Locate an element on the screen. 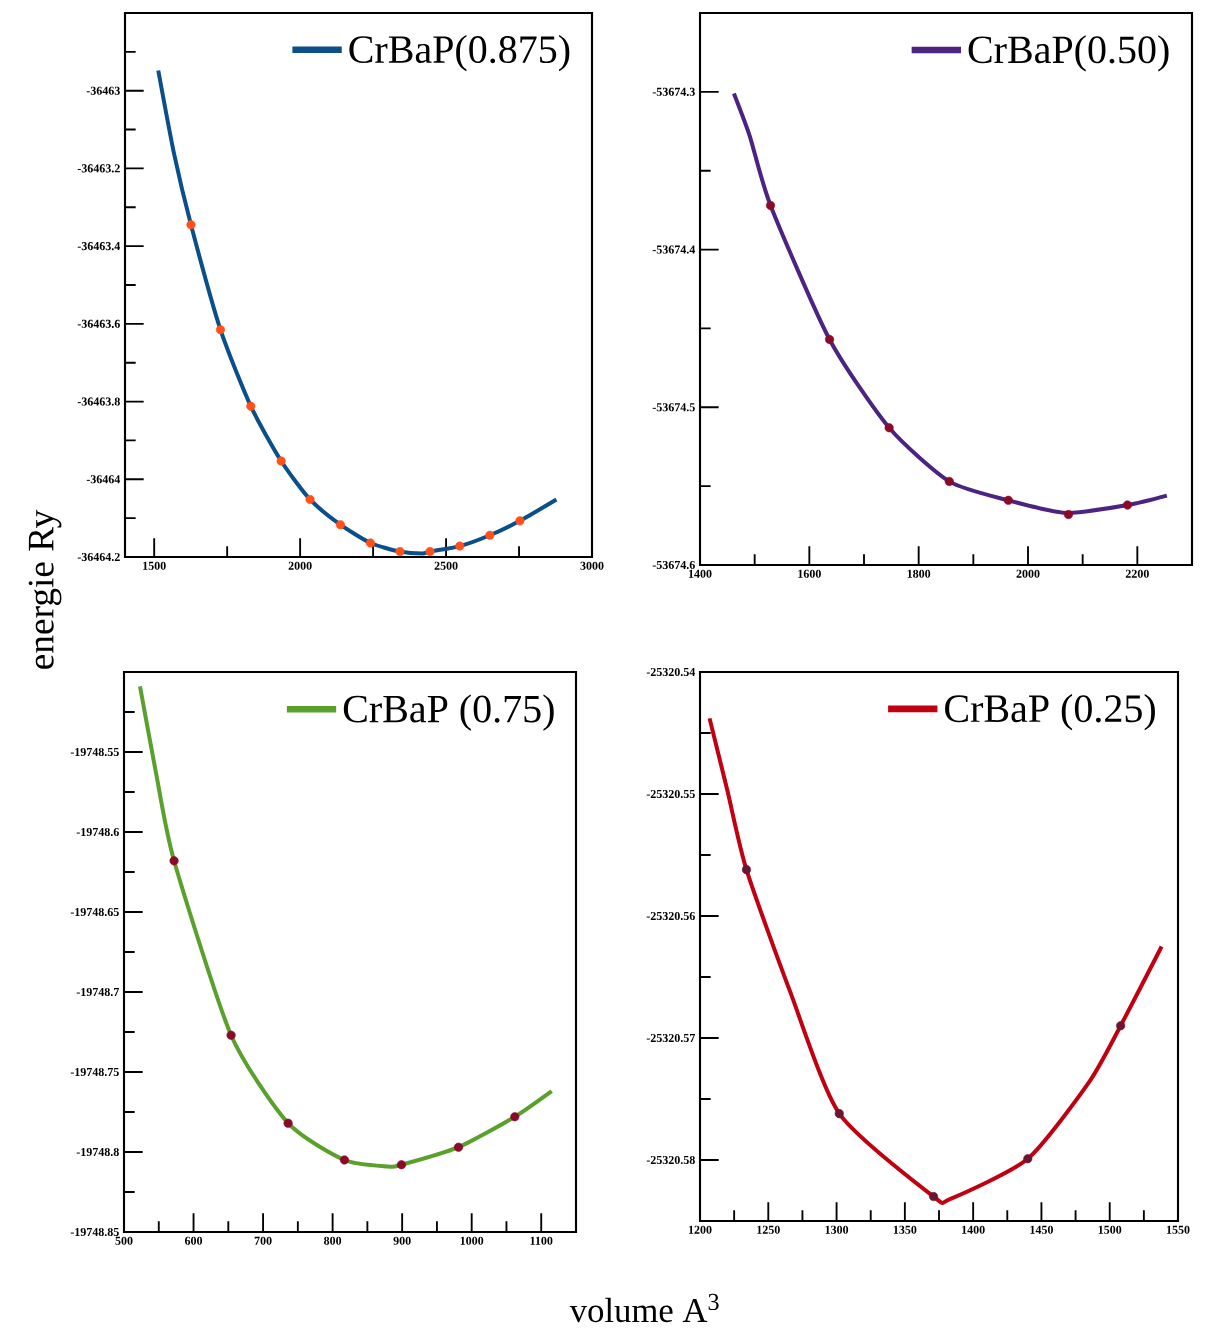 The width and height of the screenshot is (1221, 1338). y-tick-label: -19748.85 is located at coordinates (94, 1232).